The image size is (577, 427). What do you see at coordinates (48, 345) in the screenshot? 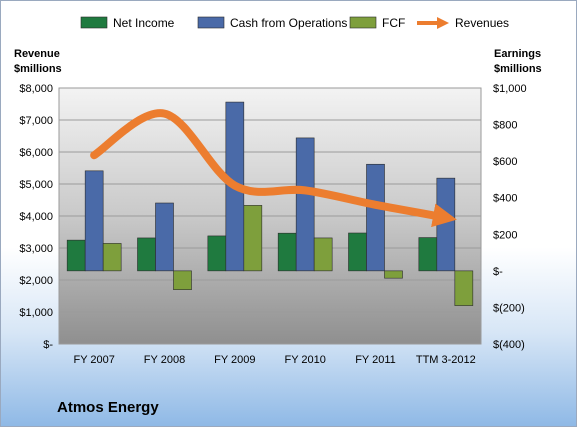
I see `y-left-tick-label: $-` at bounding box center [48, 345].